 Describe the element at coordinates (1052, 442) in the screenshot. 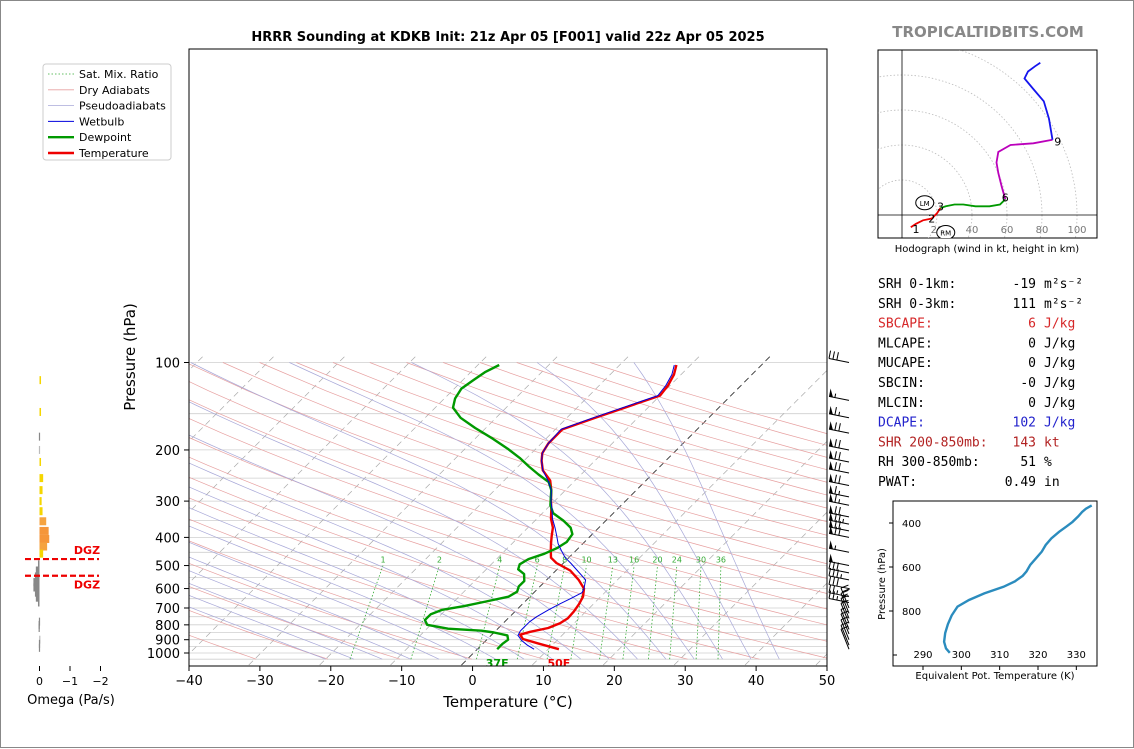

I see `parameter-unit: kt` at that location.